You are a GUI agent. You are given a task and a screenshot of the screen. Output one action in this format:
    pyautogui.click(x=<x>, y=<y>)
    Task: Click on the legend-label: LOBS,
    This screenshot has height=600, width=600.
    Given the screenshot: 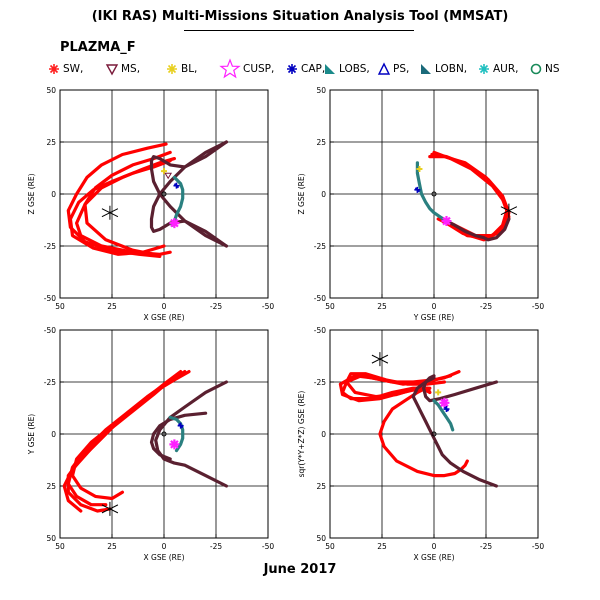 What is the action you would take?
    pyautogui.click(x=354, y=69)
    